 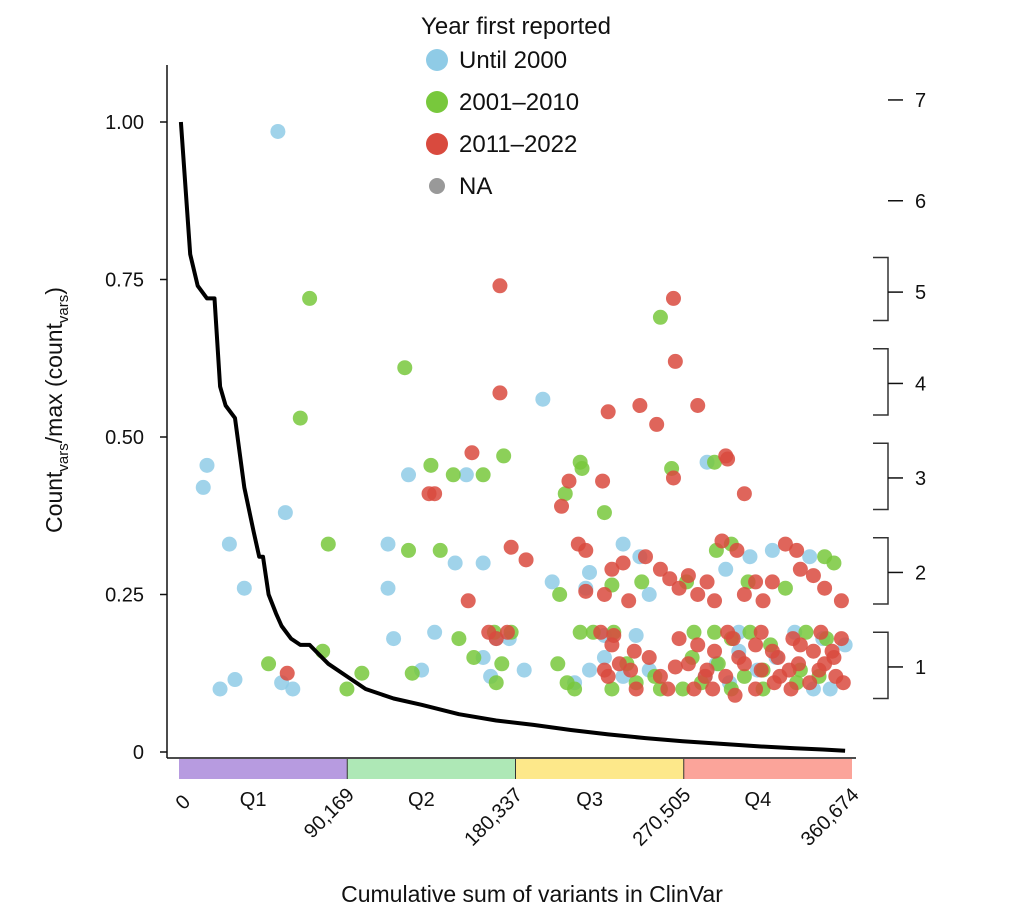 What do you see at coordinates (767, 769) in the screenshot?
I see `quartile-band-q4` at bounding box center [767, 769].